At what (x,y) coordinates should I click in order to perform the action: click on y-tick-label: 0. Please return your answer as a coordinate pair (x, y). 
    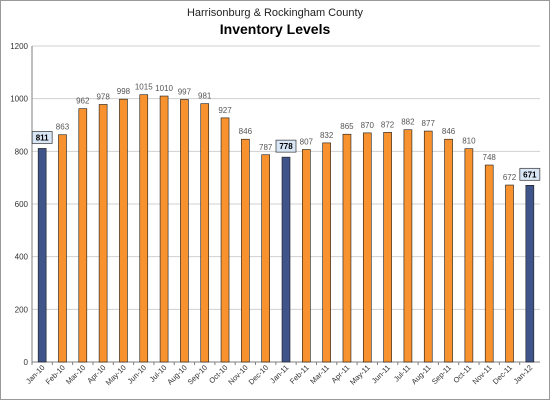
    Looking at the image, I should click on (26, 362).